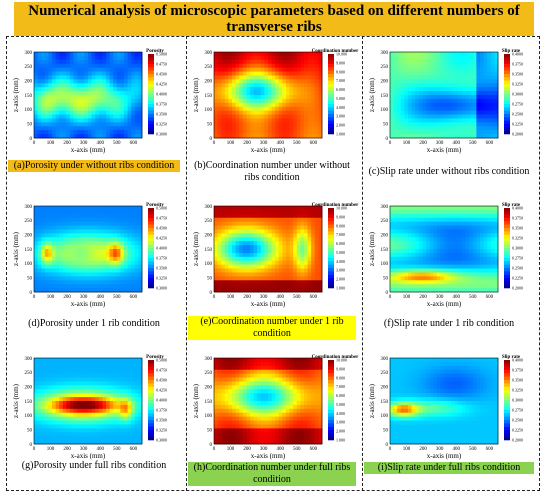  What do you see at coordinates (340, 440) in the screenshot?
I see `colorbar-tick-label: 1.000` at bounding box center [340, 440].